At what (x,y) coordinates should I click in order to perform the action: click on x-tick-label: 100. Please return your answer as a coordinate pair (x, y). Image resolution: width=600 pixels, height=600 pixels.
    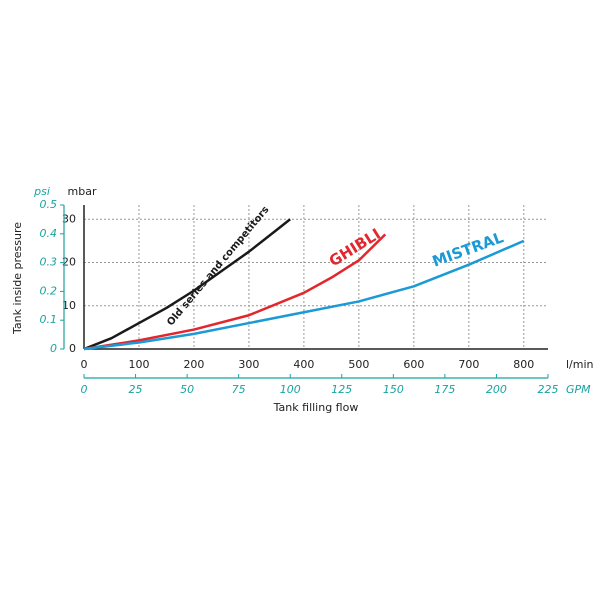
    Looking at the image, I should click on (138, 364).